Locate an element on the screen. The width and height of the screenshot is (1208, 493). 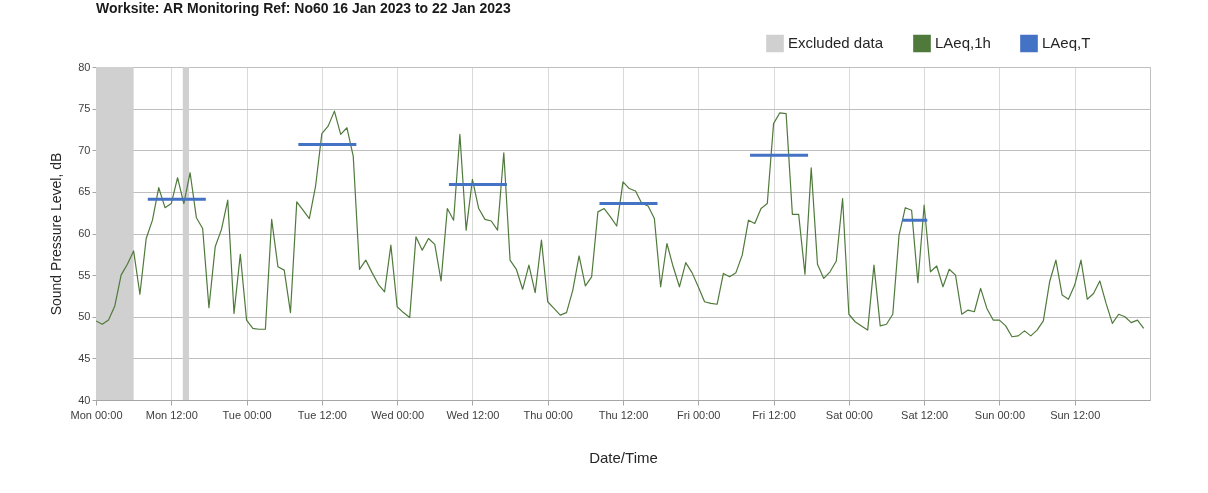
y-tick-label: 50 is located at coordinates (84, 316).